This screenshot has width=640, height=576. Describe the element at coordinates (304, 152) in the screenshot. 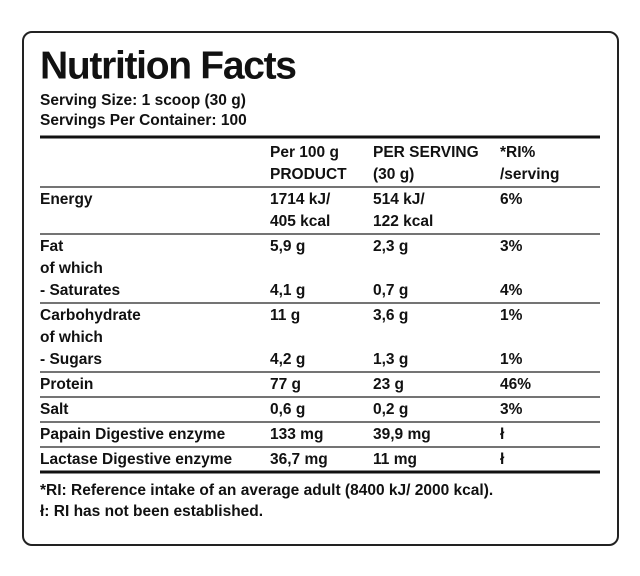

I see `column-header: Per 100 g` at that location.